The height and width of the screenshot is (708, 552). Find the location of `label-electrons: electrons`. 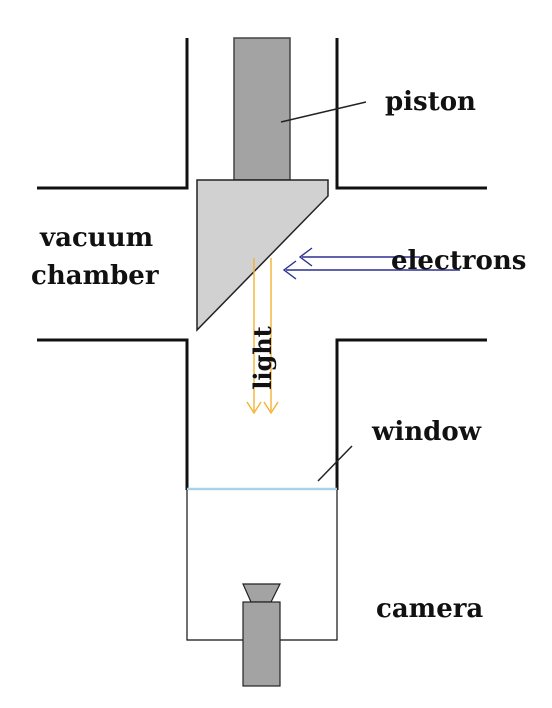

label-electrons: electrons is located at coordinates (458, 261).